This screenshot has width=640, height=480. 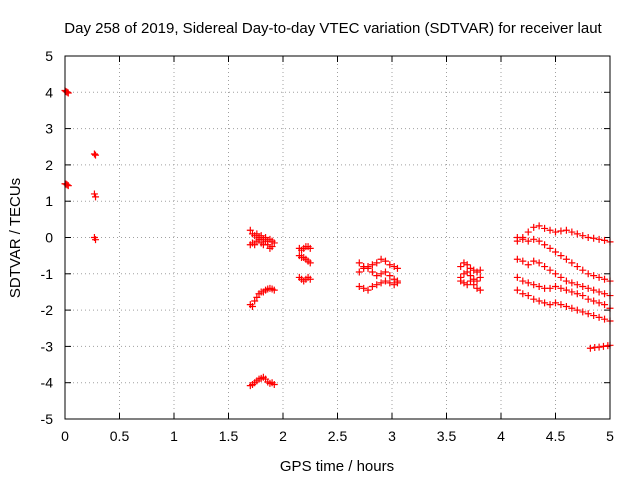 I want to click on y-tick-label: -3, so click(x=47, y=346).